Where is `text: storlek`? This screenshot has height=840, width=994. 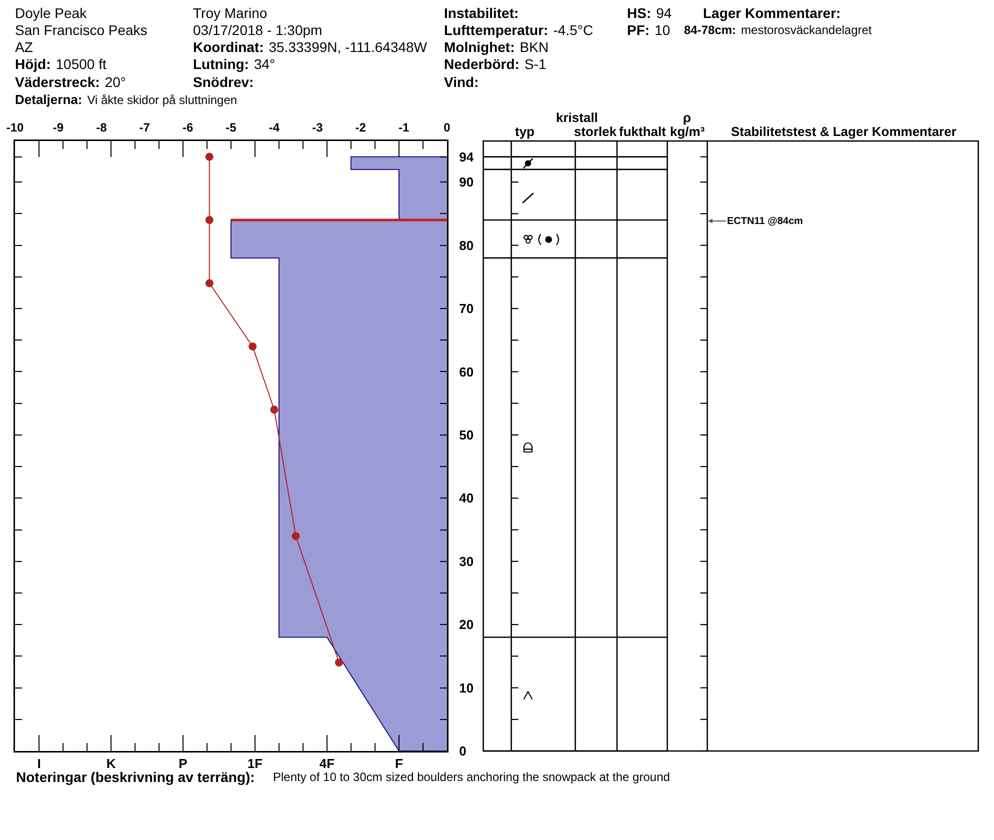
text: storlek is located at coordinates (596, 131).